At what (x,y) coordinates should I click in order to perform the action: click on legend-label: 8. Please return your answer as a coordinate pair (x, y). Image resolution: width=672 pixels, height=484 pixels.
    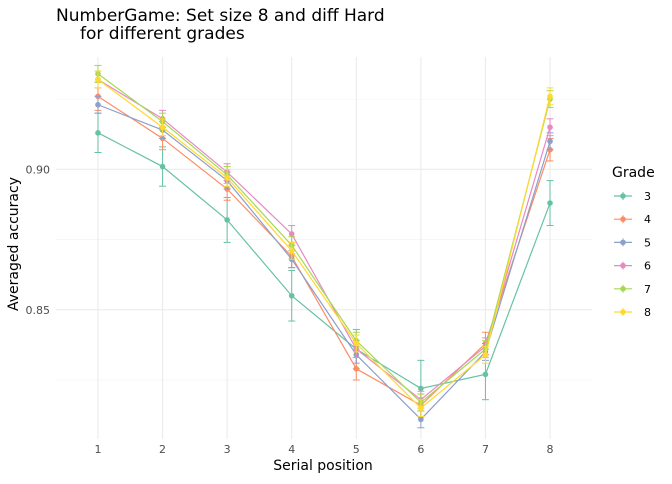
    Looking at the image, I should click on (647, 312).